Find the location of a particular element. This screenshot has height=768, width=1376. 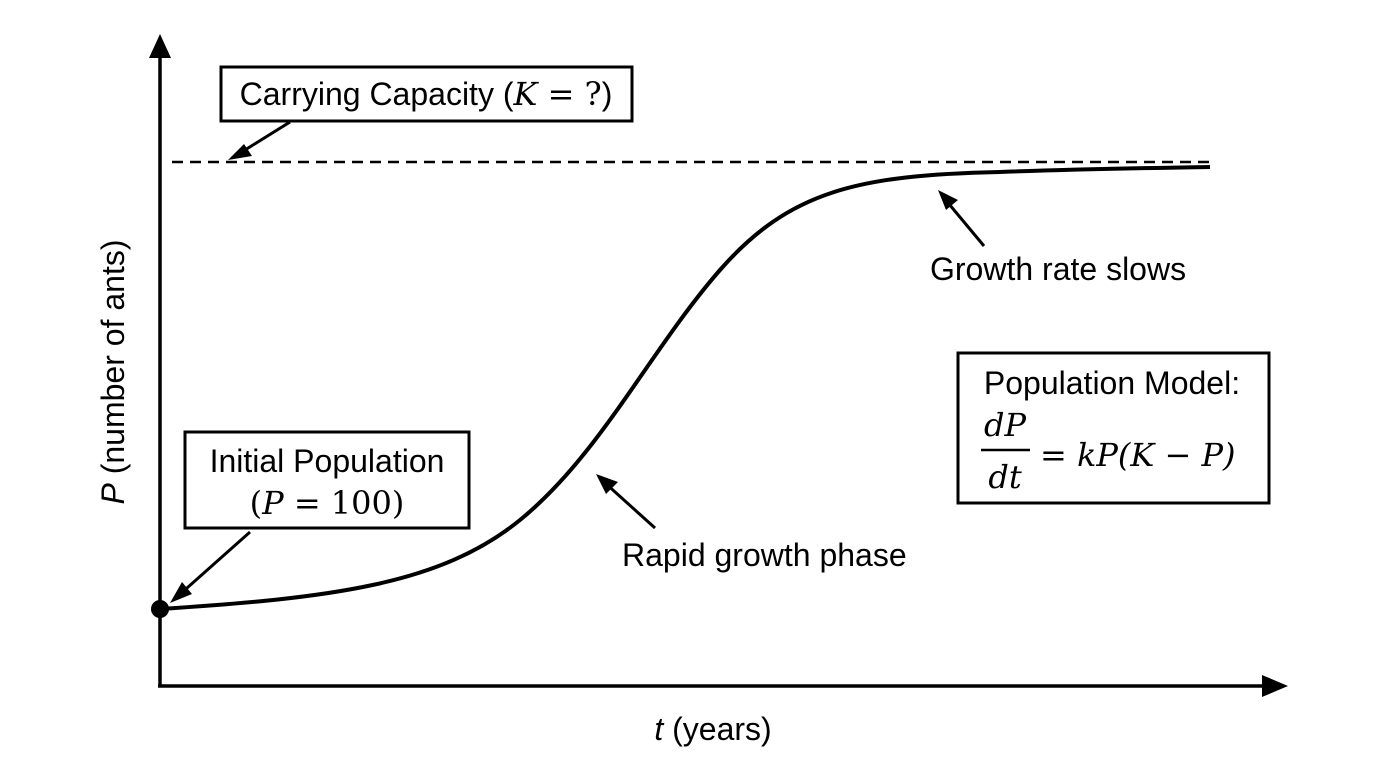

x-axis-arrowhead is located at coordinates (1275, 686).